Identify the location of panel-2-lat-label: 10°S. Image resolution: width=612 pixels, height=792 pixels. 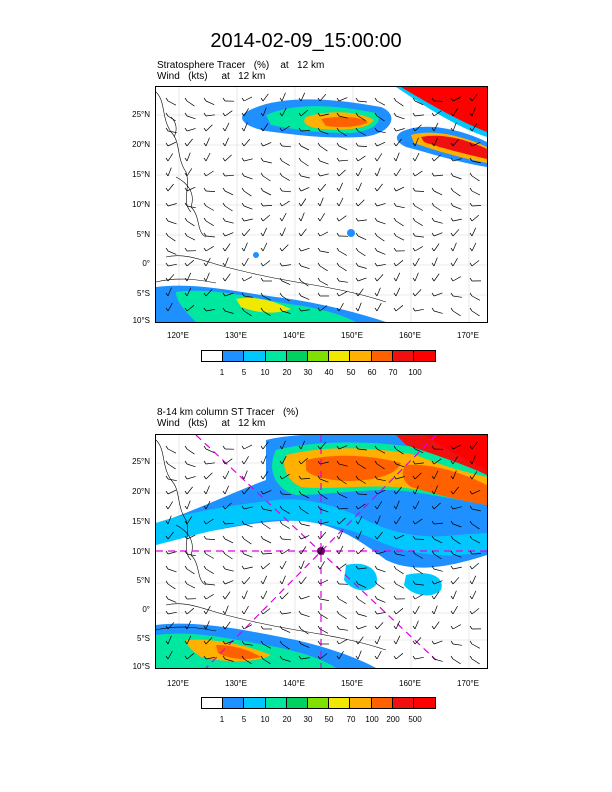
(141, 666).